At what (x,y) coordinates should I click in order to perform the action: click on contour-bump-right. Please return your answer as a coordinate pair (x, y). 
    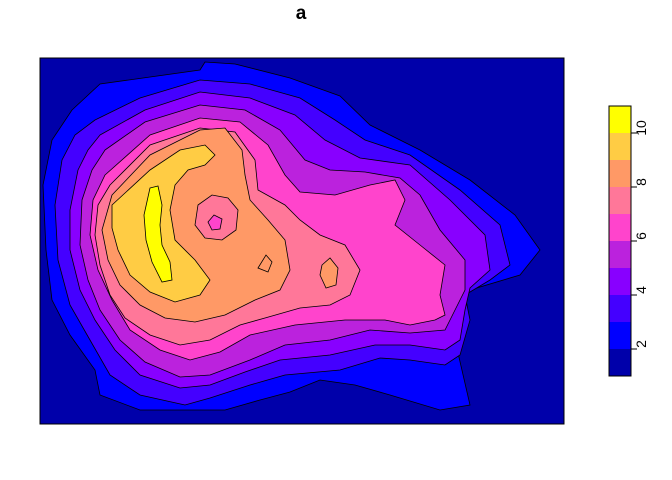
    Looking at the image, I should click on (329, 273).